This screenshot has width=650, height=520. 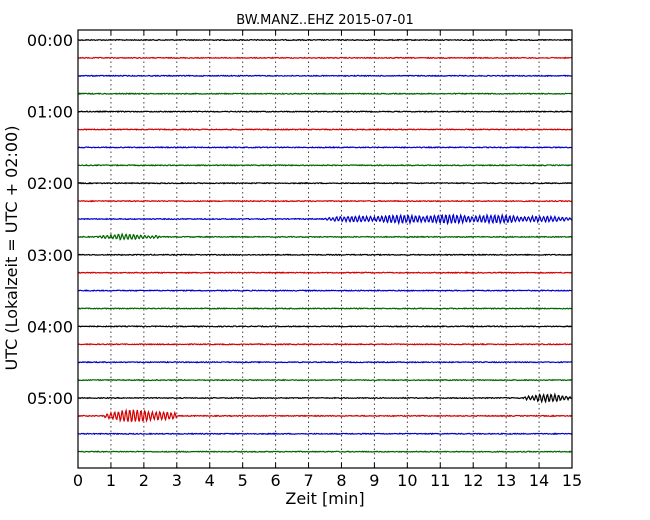 I want to click on x-tick-label: 5, so click(x=243, y=480).